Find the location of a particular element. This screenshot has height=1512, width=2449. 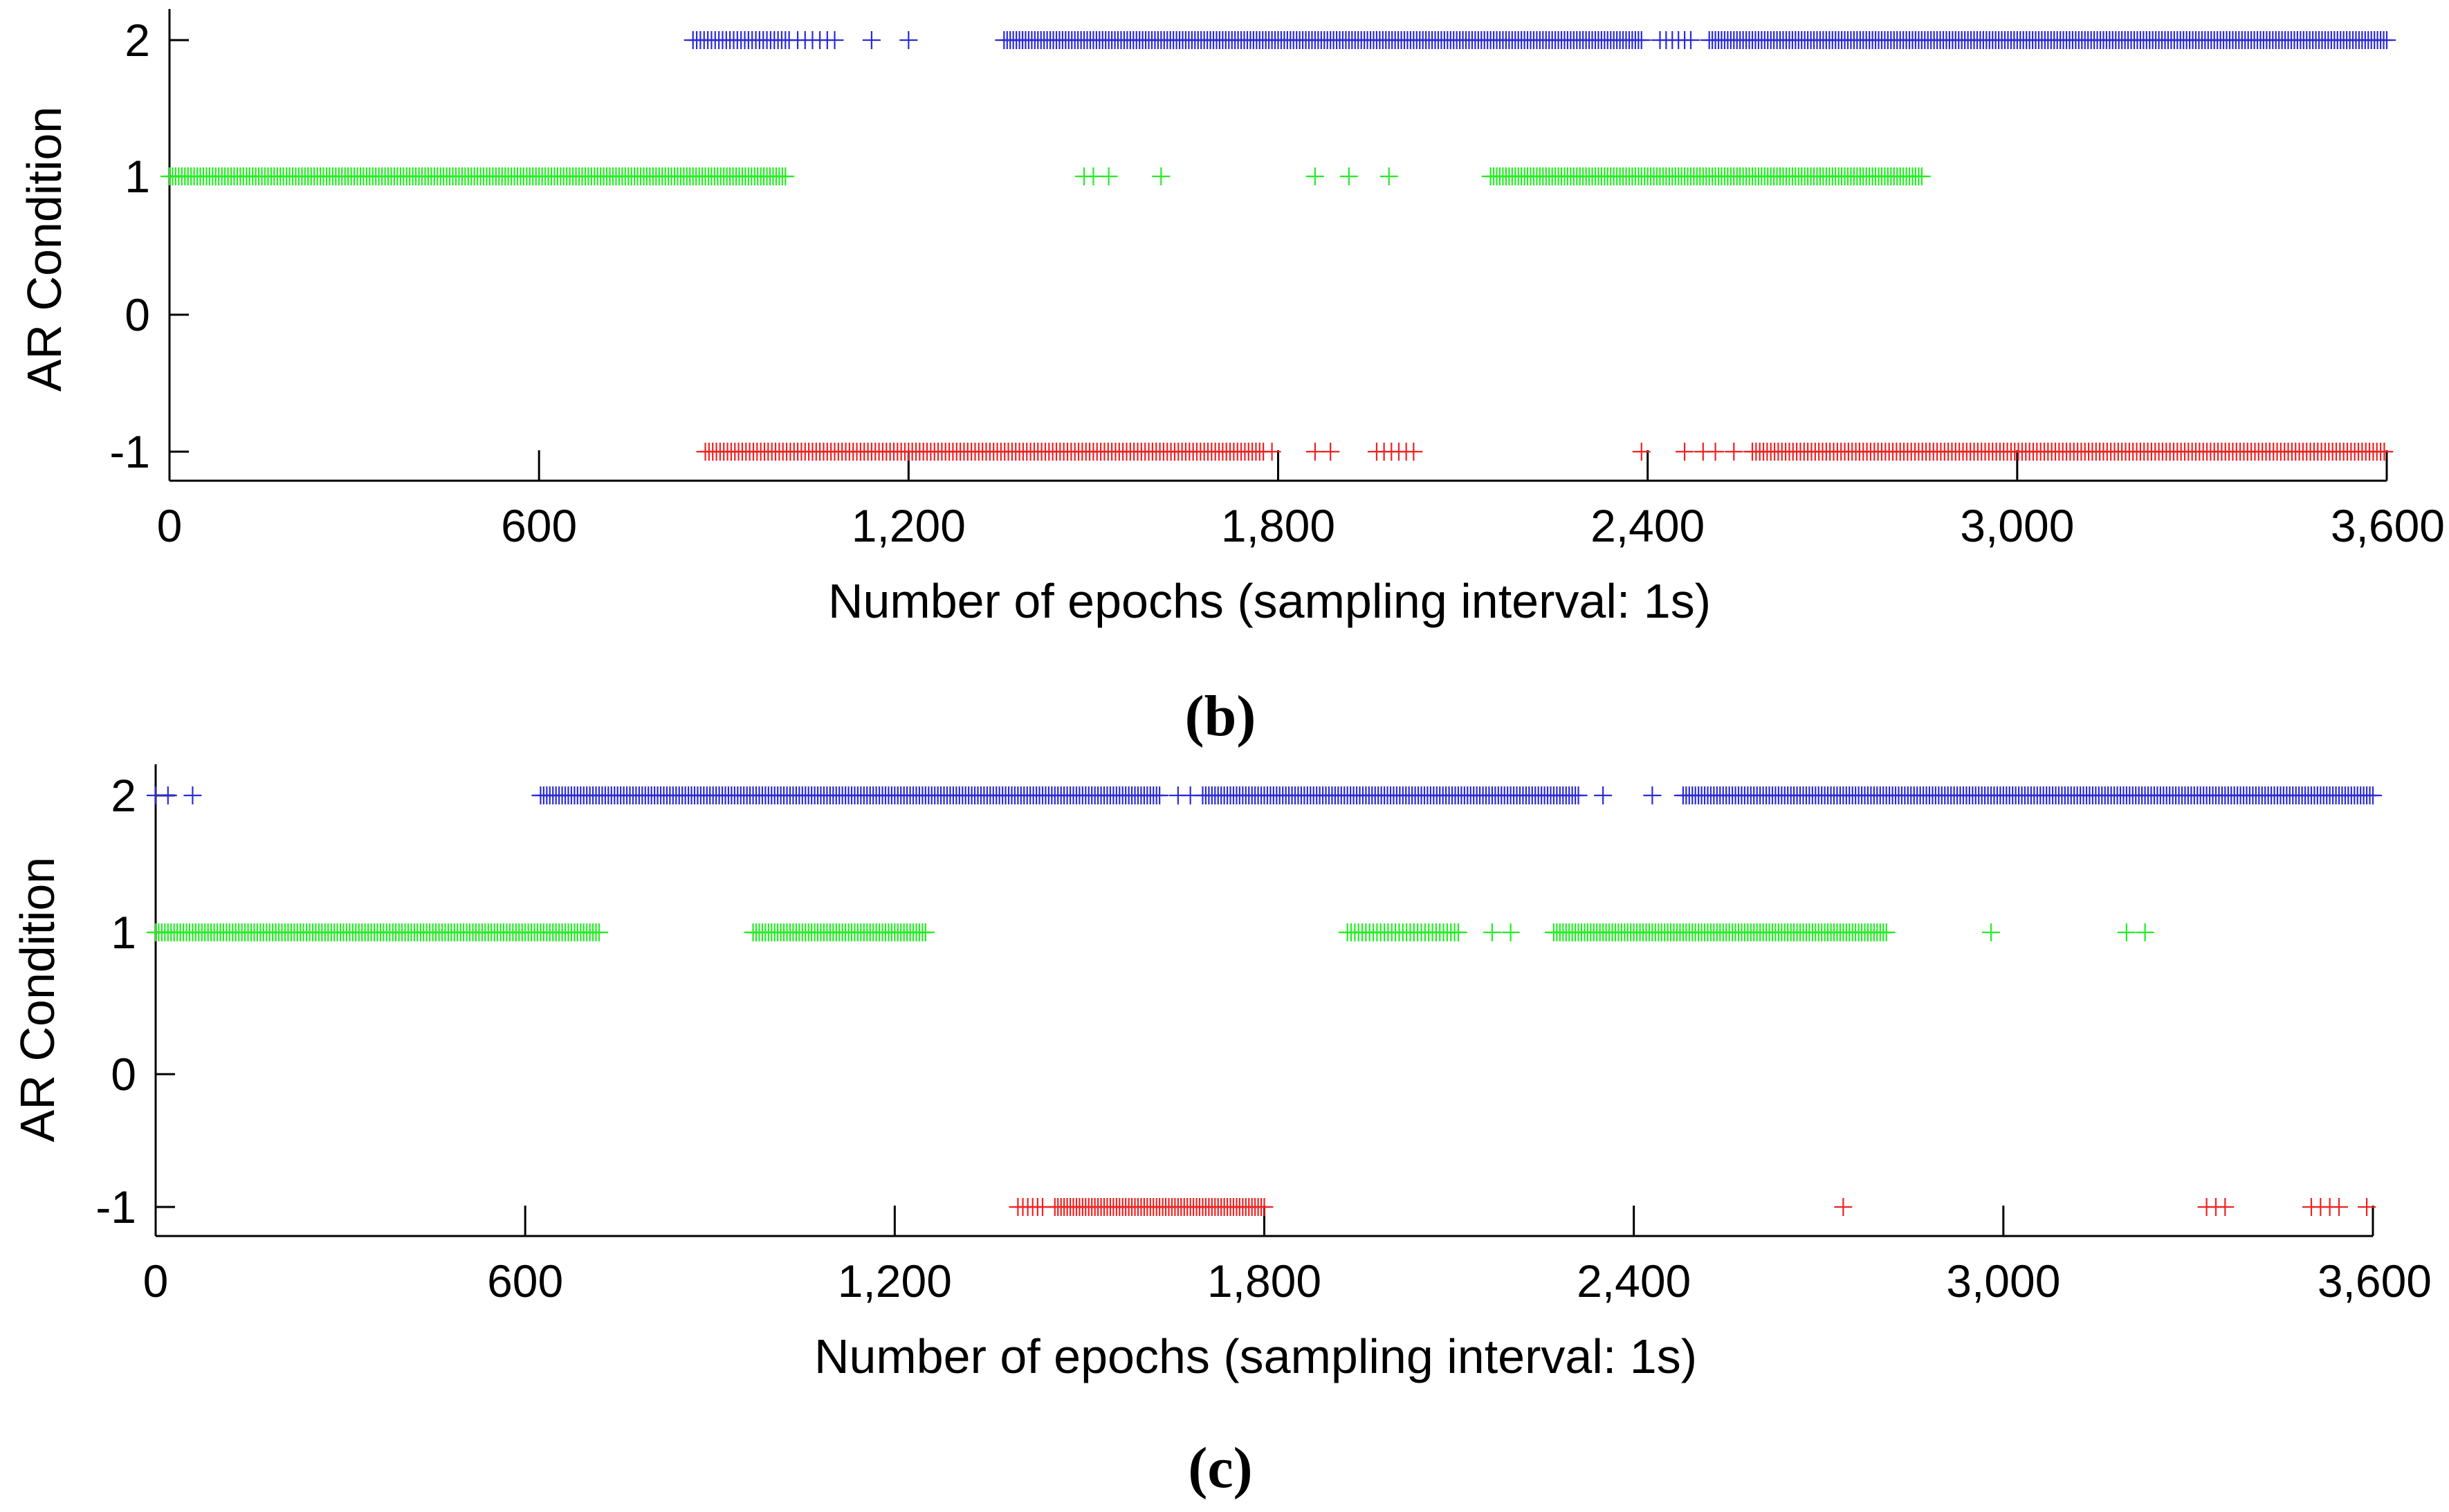

caption-letter-b: b is located at coordinates (1220, 716).